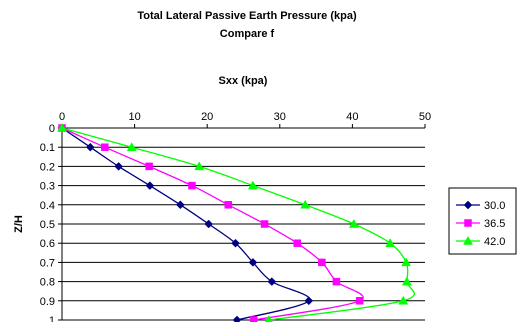 The height and width of the screenshot is (322, 517). I want to click on point-36.5-4, so click(228, 205).